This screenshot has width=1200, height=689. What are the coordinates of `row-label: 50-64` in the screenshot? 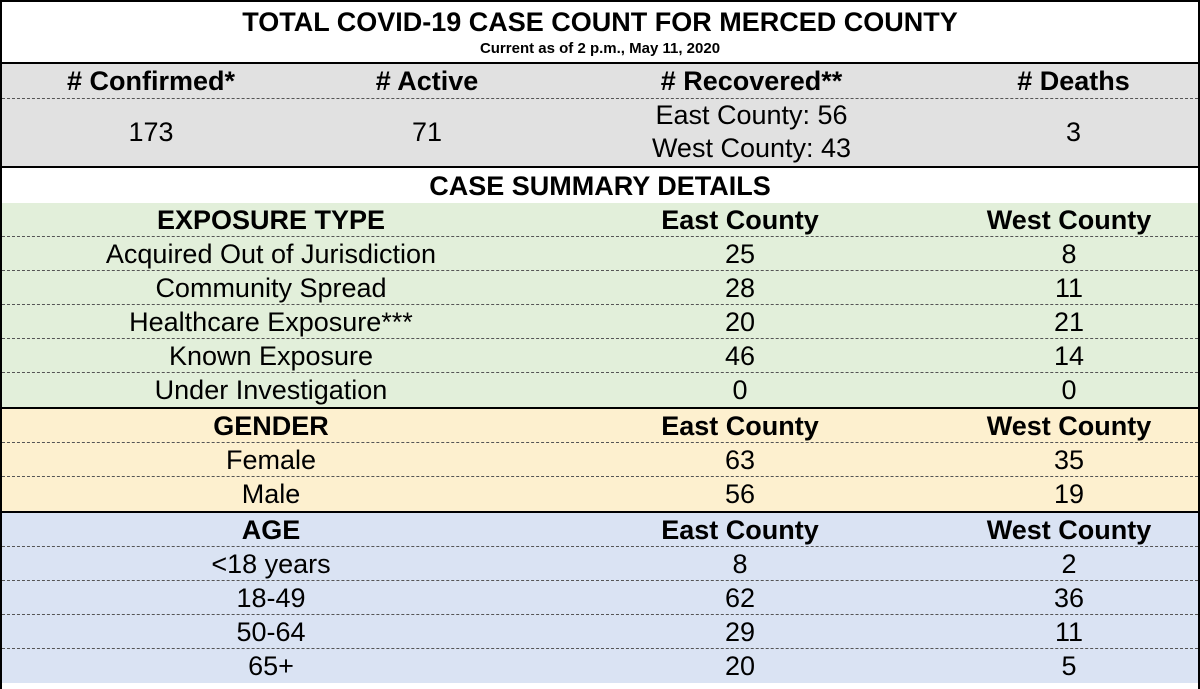 It's located at (271, 632).